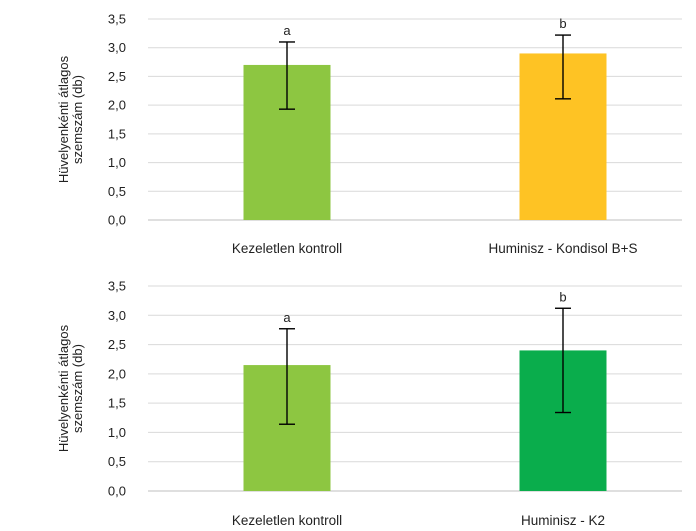 This screenshot has height=531, width=696. I want to click on y-tick-label-0-6: 3,0, so click(117, 47).